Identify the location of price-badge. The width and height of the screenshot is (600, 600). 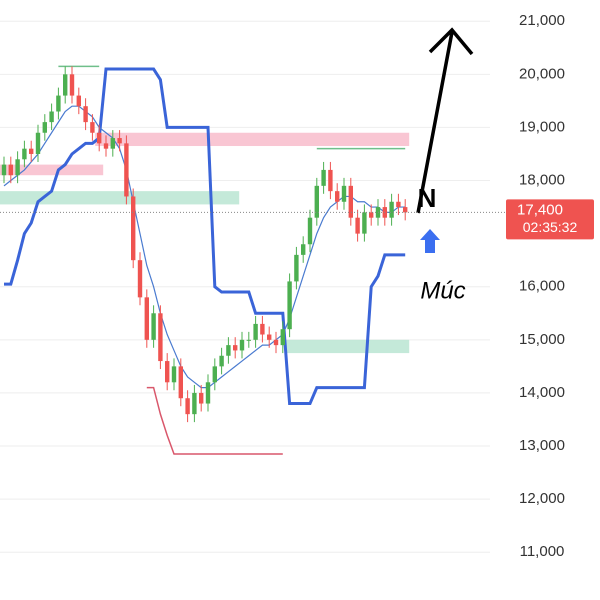
(550, 219).